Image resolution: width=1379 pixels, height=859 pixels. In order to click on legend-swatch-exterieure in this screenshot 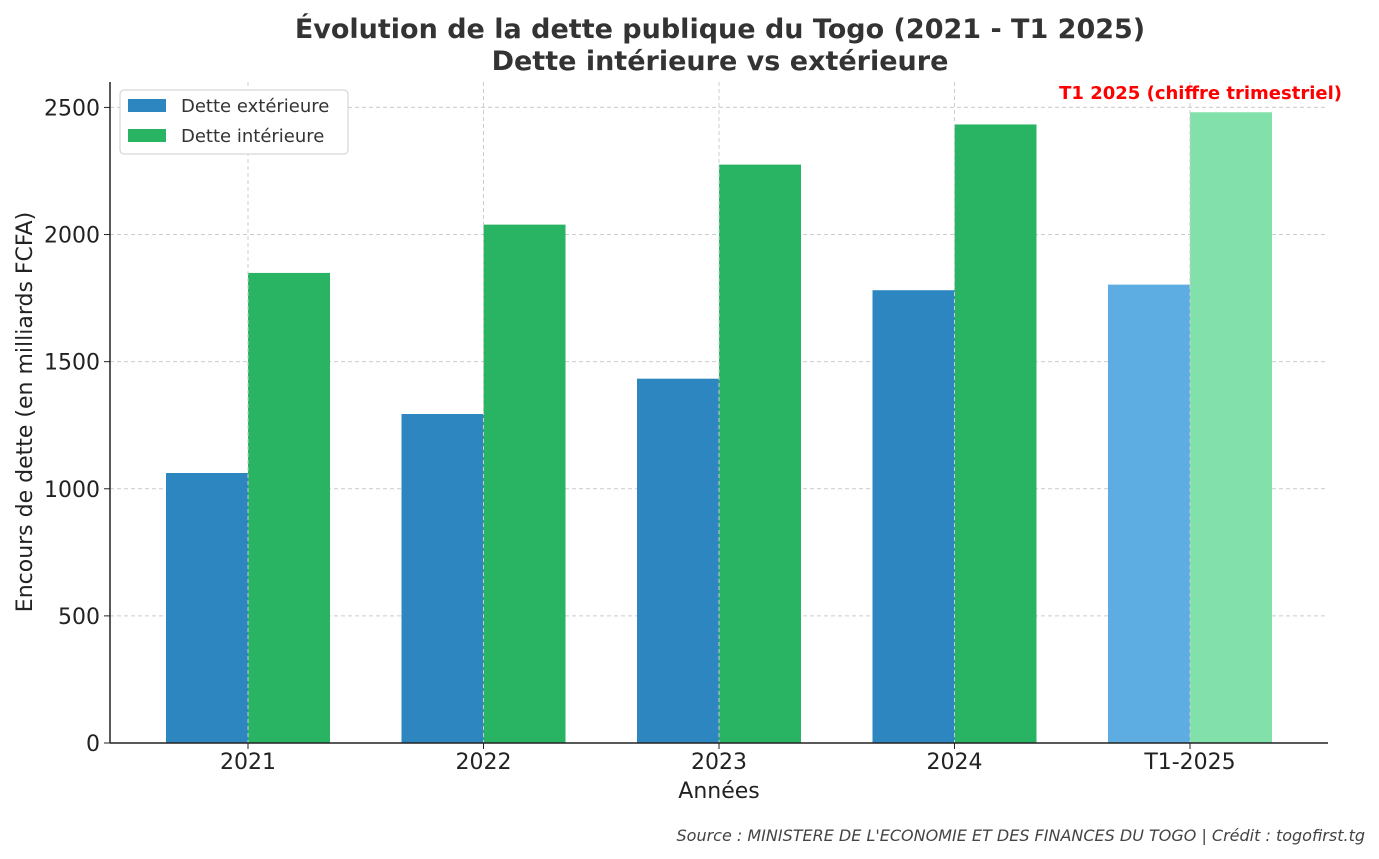, I will do `click(147, 105)`.